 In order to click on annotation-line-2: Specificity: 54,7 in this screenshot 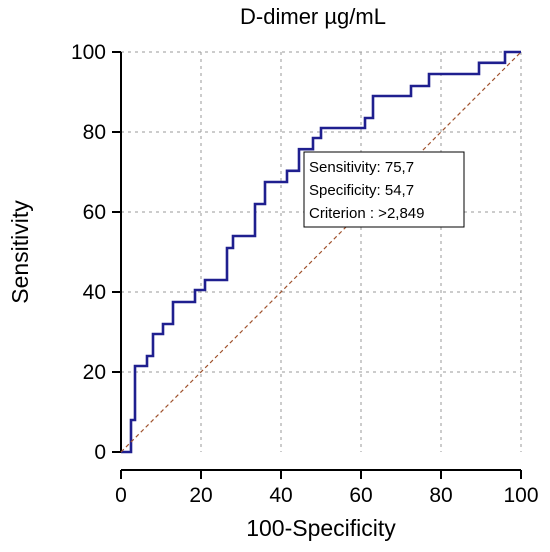, I will do `click(361, 190)`.